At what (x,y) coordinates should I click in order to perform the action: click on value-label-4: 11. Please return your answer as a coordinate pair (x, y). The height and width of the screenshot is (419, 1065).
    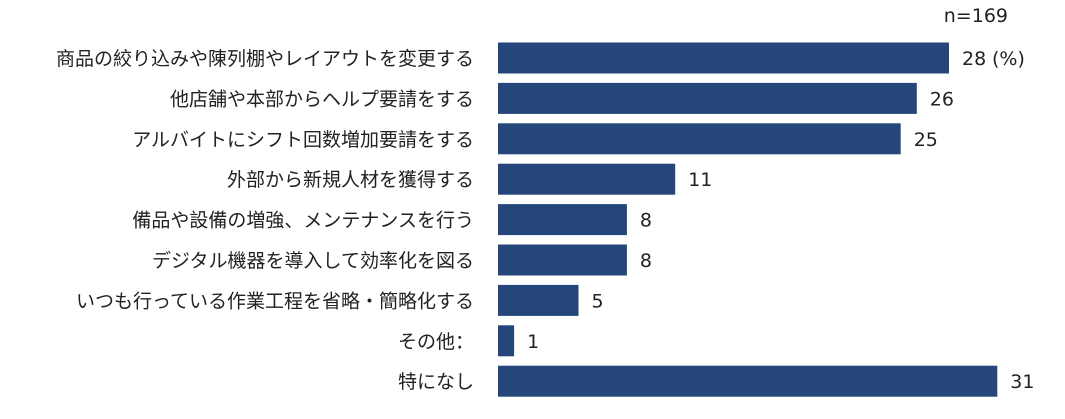
    Looking at the image, I should click on (700, 180).